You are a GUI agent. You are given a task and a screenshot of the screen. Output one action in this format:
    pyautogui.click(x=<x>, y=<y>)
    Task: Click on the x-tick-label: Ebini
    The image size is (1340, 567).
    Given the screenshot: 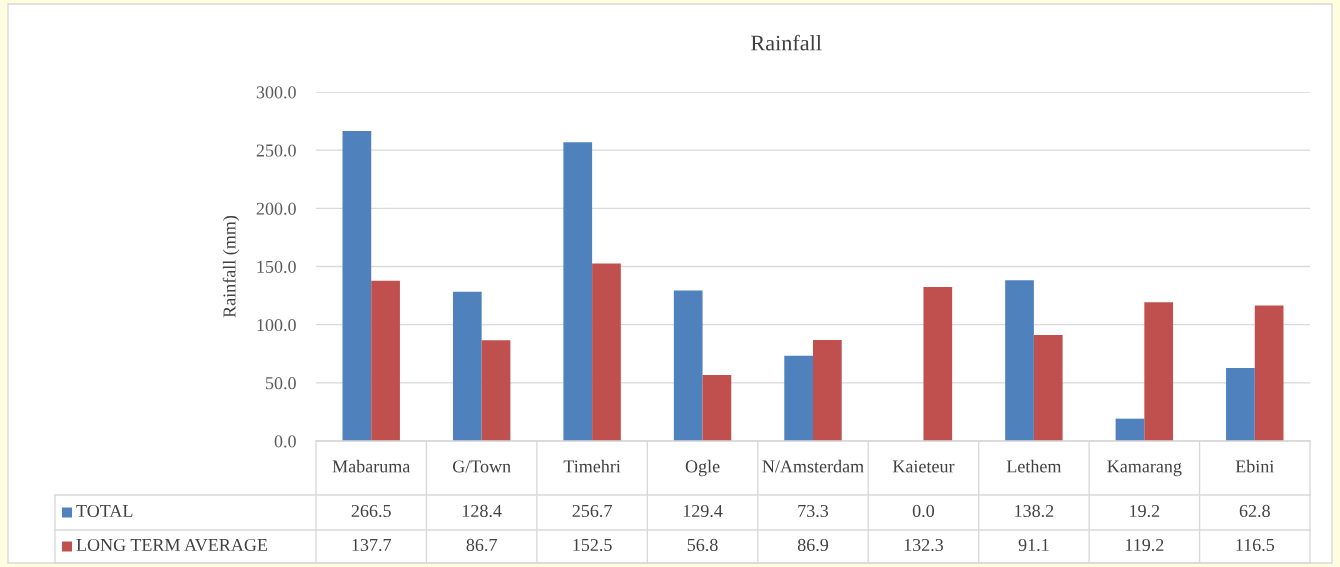 What is the action you would take?
    pyautogui.click(x=1254, y=466)
    